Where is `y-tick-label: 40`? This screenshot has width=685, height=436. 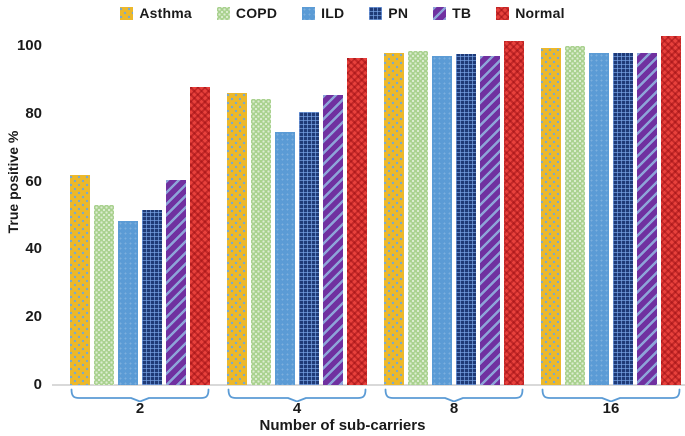 y-tick-label: 40 is located at coordinates (33, 249).